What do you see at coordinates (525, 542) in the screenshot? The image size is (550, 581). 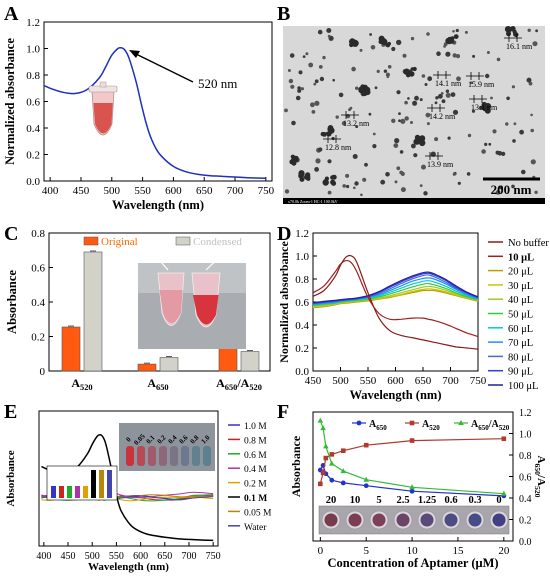 I see `y2-tick-label-f: 0.0` at bounding box center [525, 542].